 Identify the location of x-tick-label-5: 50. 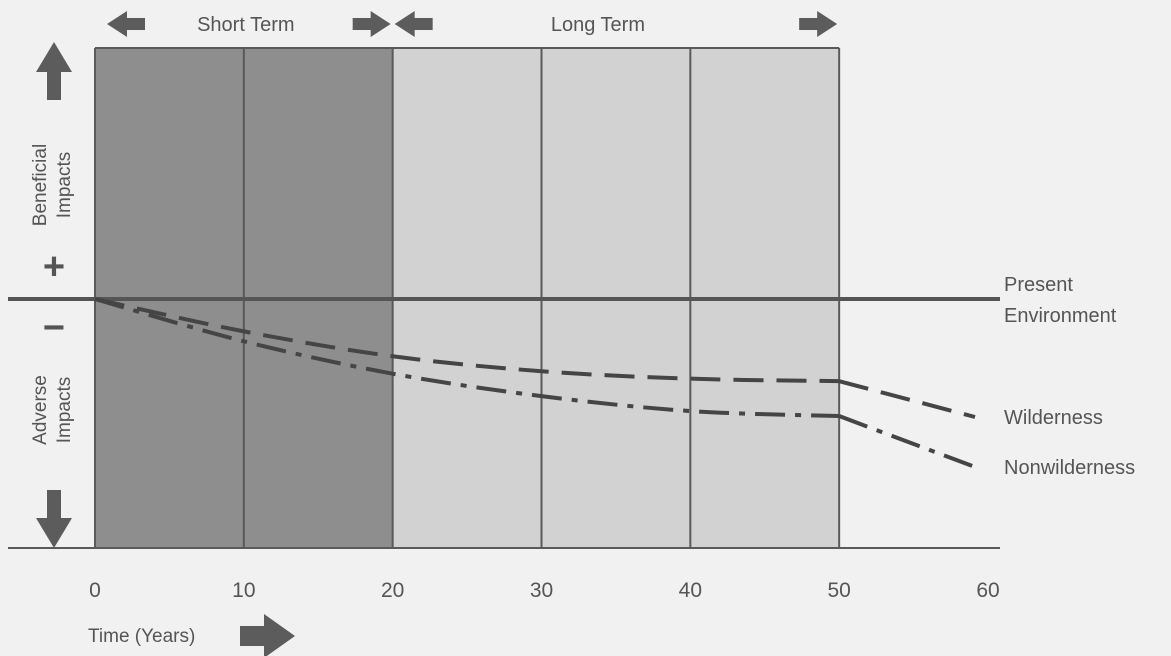
(838, 590).